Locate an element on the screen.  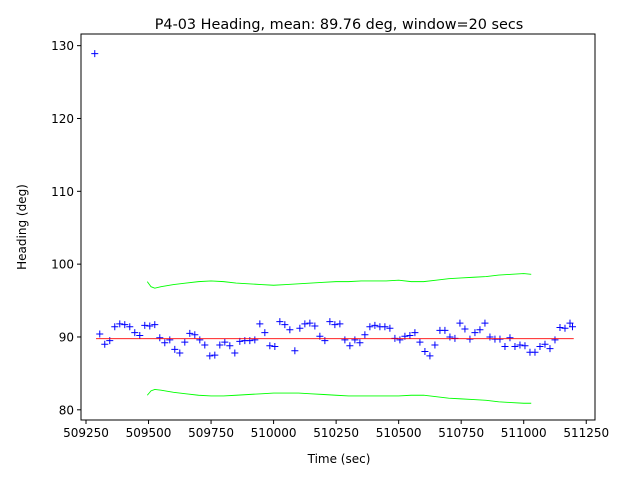
y-axis-label: Heading (deg) is located at coordinates (22, 227).